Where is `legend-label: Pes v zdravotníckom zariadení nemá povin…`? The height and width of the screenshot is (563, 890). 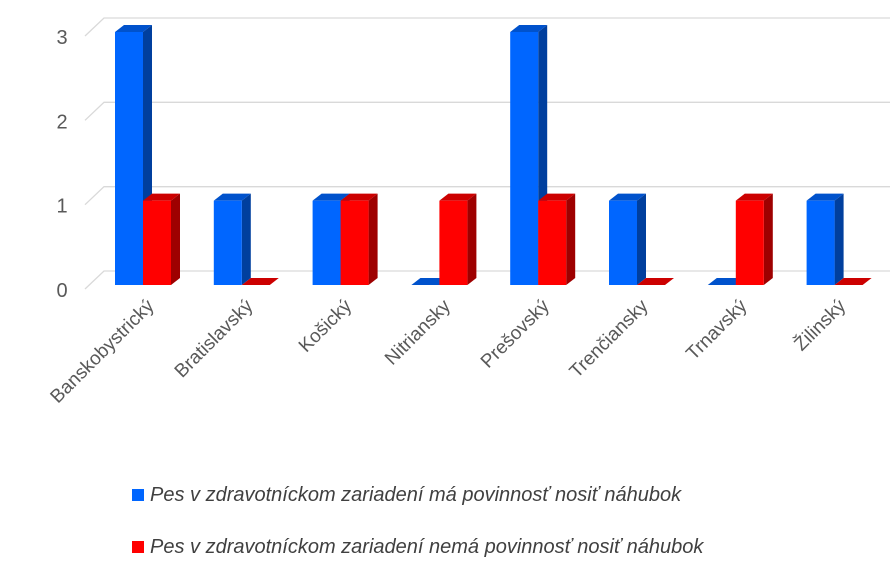
legend-label: Pes v zdravotníckom zariadení nemá povin… is located at coordinates (427, 547).